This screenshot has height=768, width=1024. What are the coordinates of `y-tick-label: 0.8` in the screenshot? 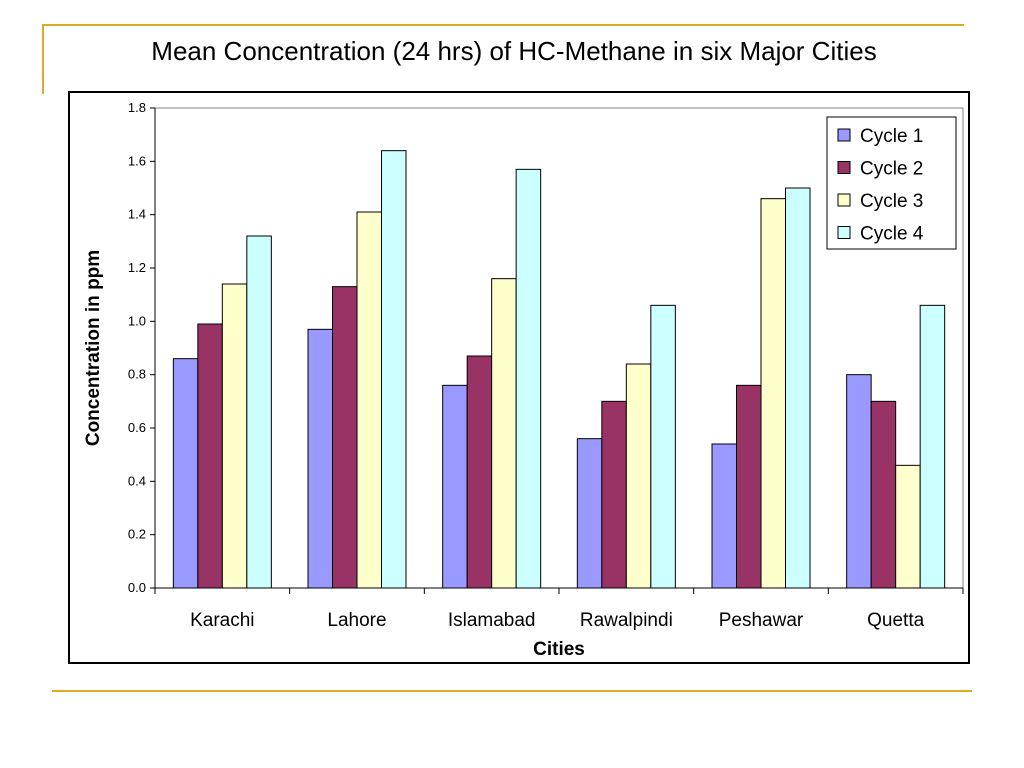 It's located at (137, 374).